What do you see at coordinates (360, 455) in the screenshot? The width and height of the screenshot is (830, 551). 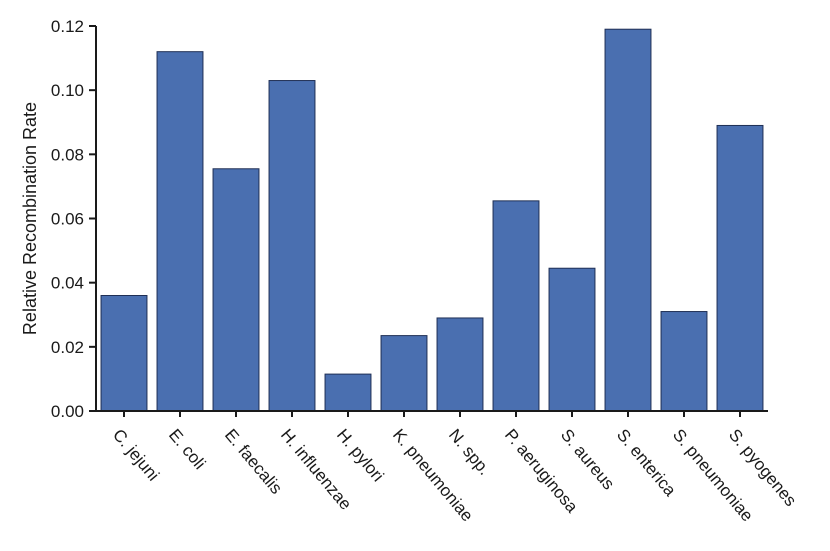 I see `x-tick-label: H. pylori` at bounding box center [360, 455].